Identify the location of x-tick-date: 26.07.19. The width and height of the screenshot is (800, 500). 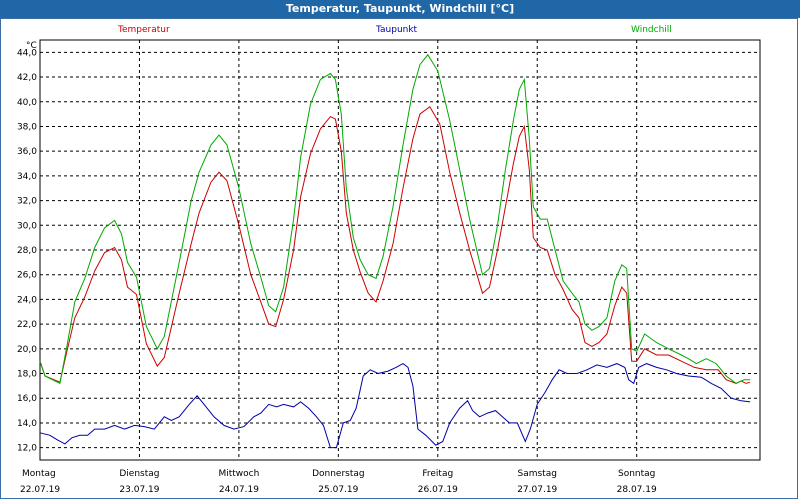
(438, 490).